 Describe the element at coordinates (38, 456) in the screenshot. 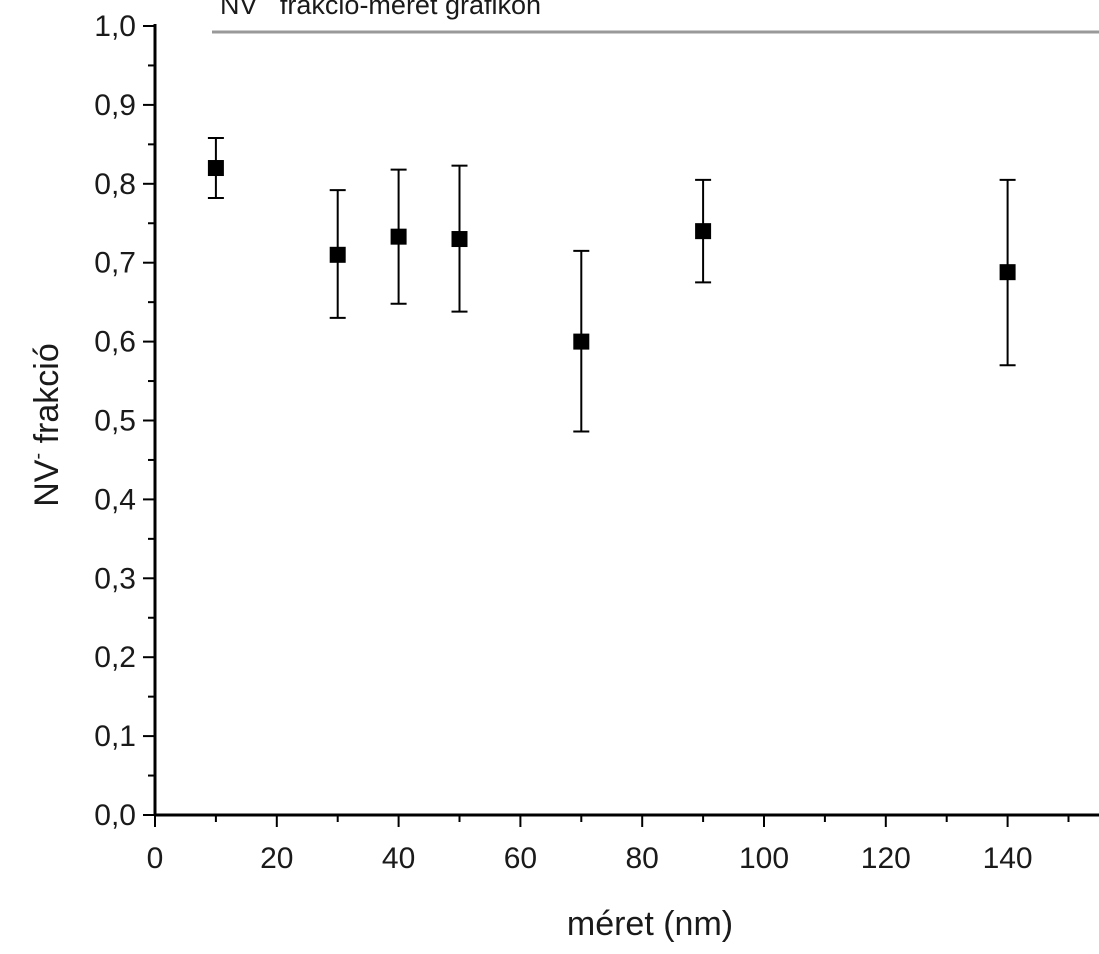

I see `y-axis-title-superscript: -` at that location.